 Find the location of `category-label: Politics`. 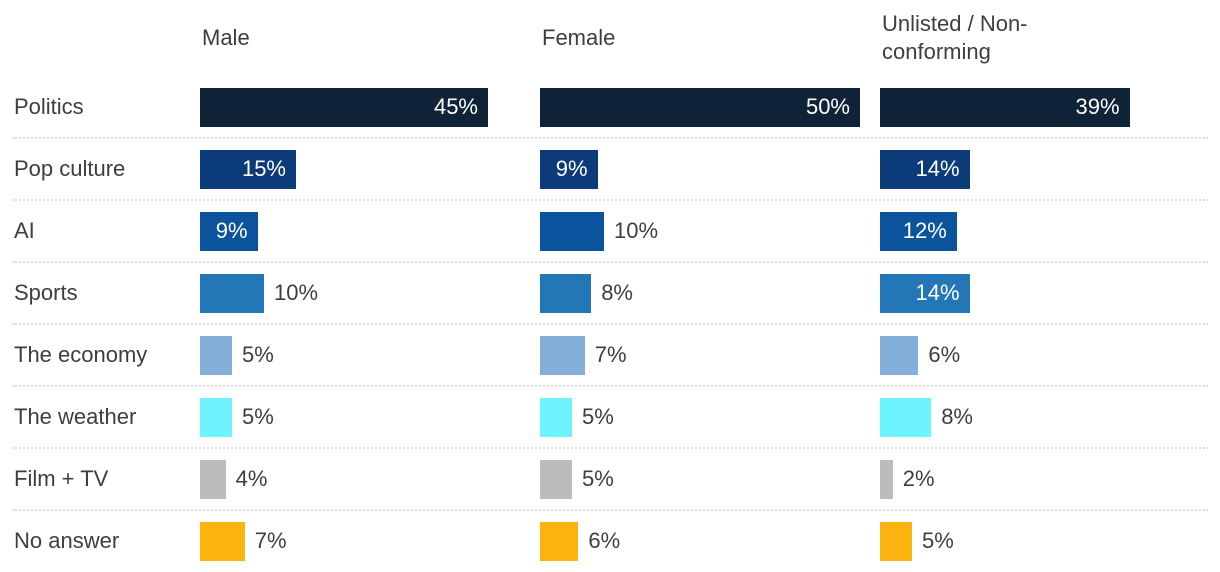

category-label: Politics is located at coordinates (49, 106).